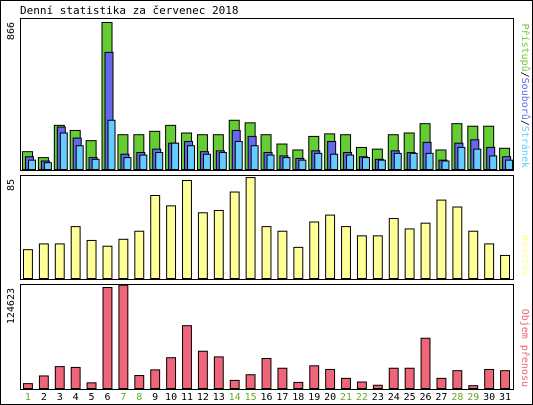  What do you see at coordinates (524, 123) in the screenshot?
I see `legend-entry: /` at bounding box center [524, 123].